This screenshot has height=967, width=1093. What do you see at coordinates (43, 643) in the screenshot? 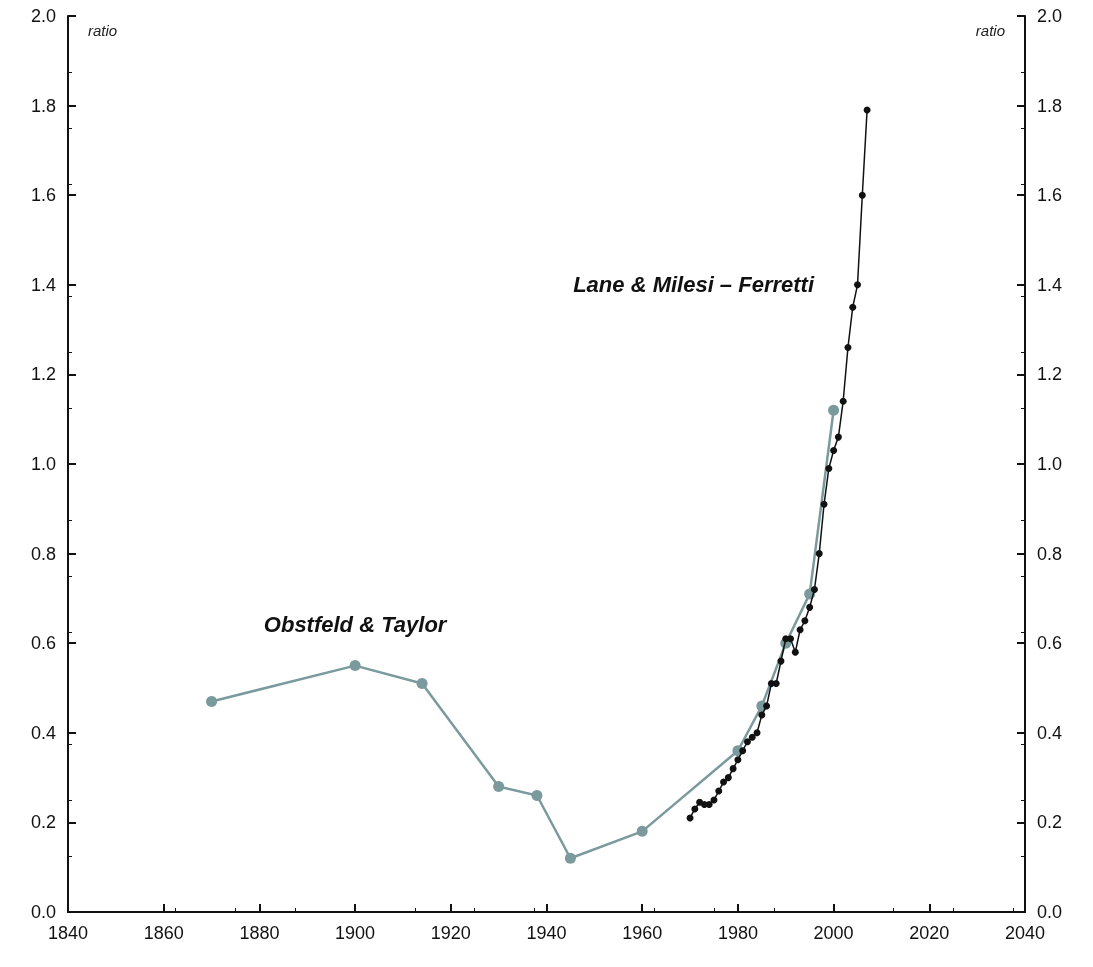
I see `y-tick-label: 0.6` at bounding box center [43, 643].